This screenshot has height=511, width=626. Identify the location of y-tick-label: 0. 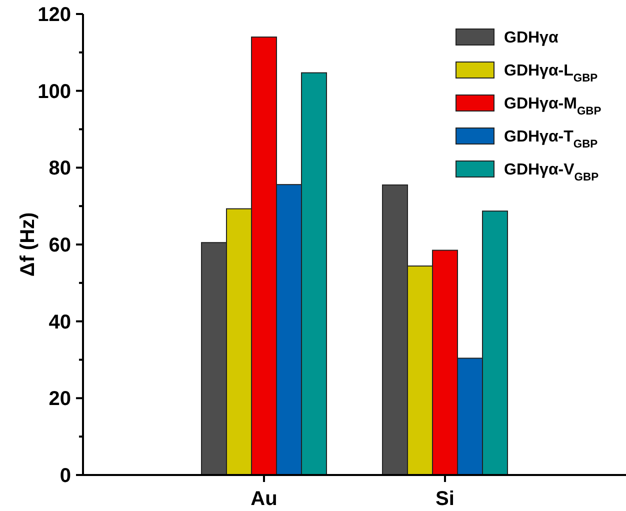
(65, 476).